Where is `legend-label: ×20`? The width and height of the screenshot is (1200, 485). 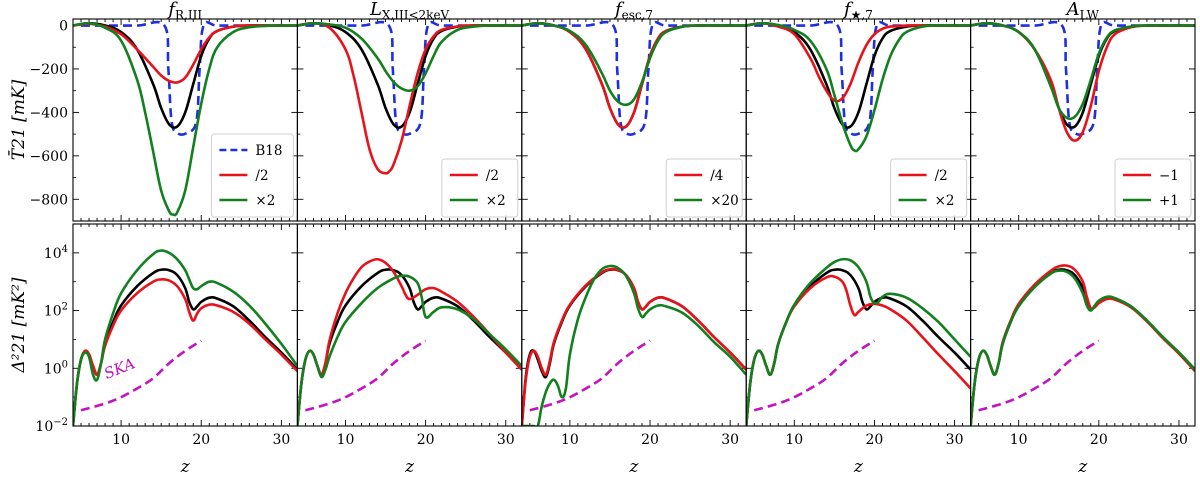
legend-label: ×20 is located at coordinates (724, 201).